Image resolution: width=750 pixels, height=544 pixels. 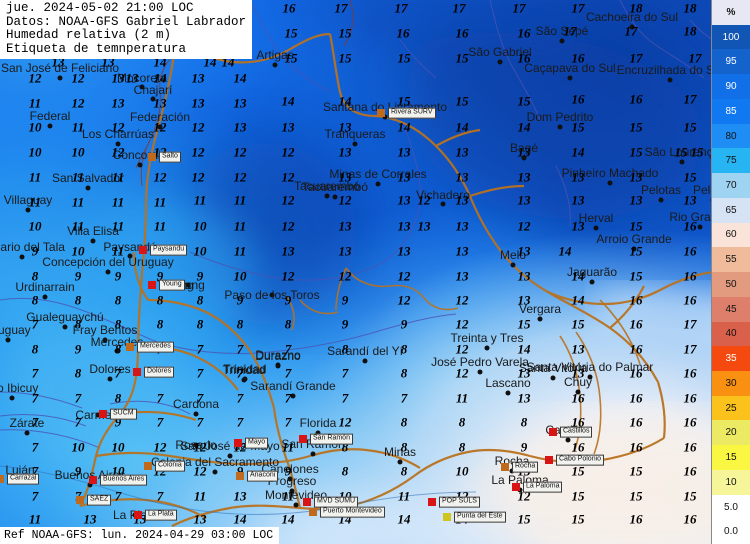 I want to click on city-label: Chuy, so click(x=578, y=382).